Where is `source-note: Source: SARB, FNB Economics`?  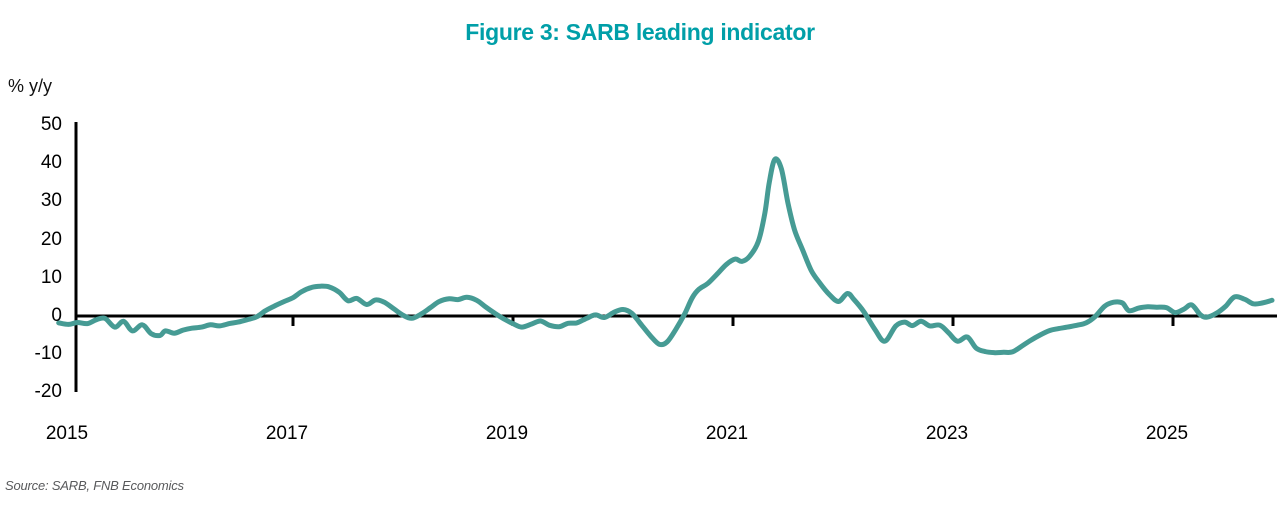 source-note: Source: SARB, FNB Economics is located at coordinates (94, 485).